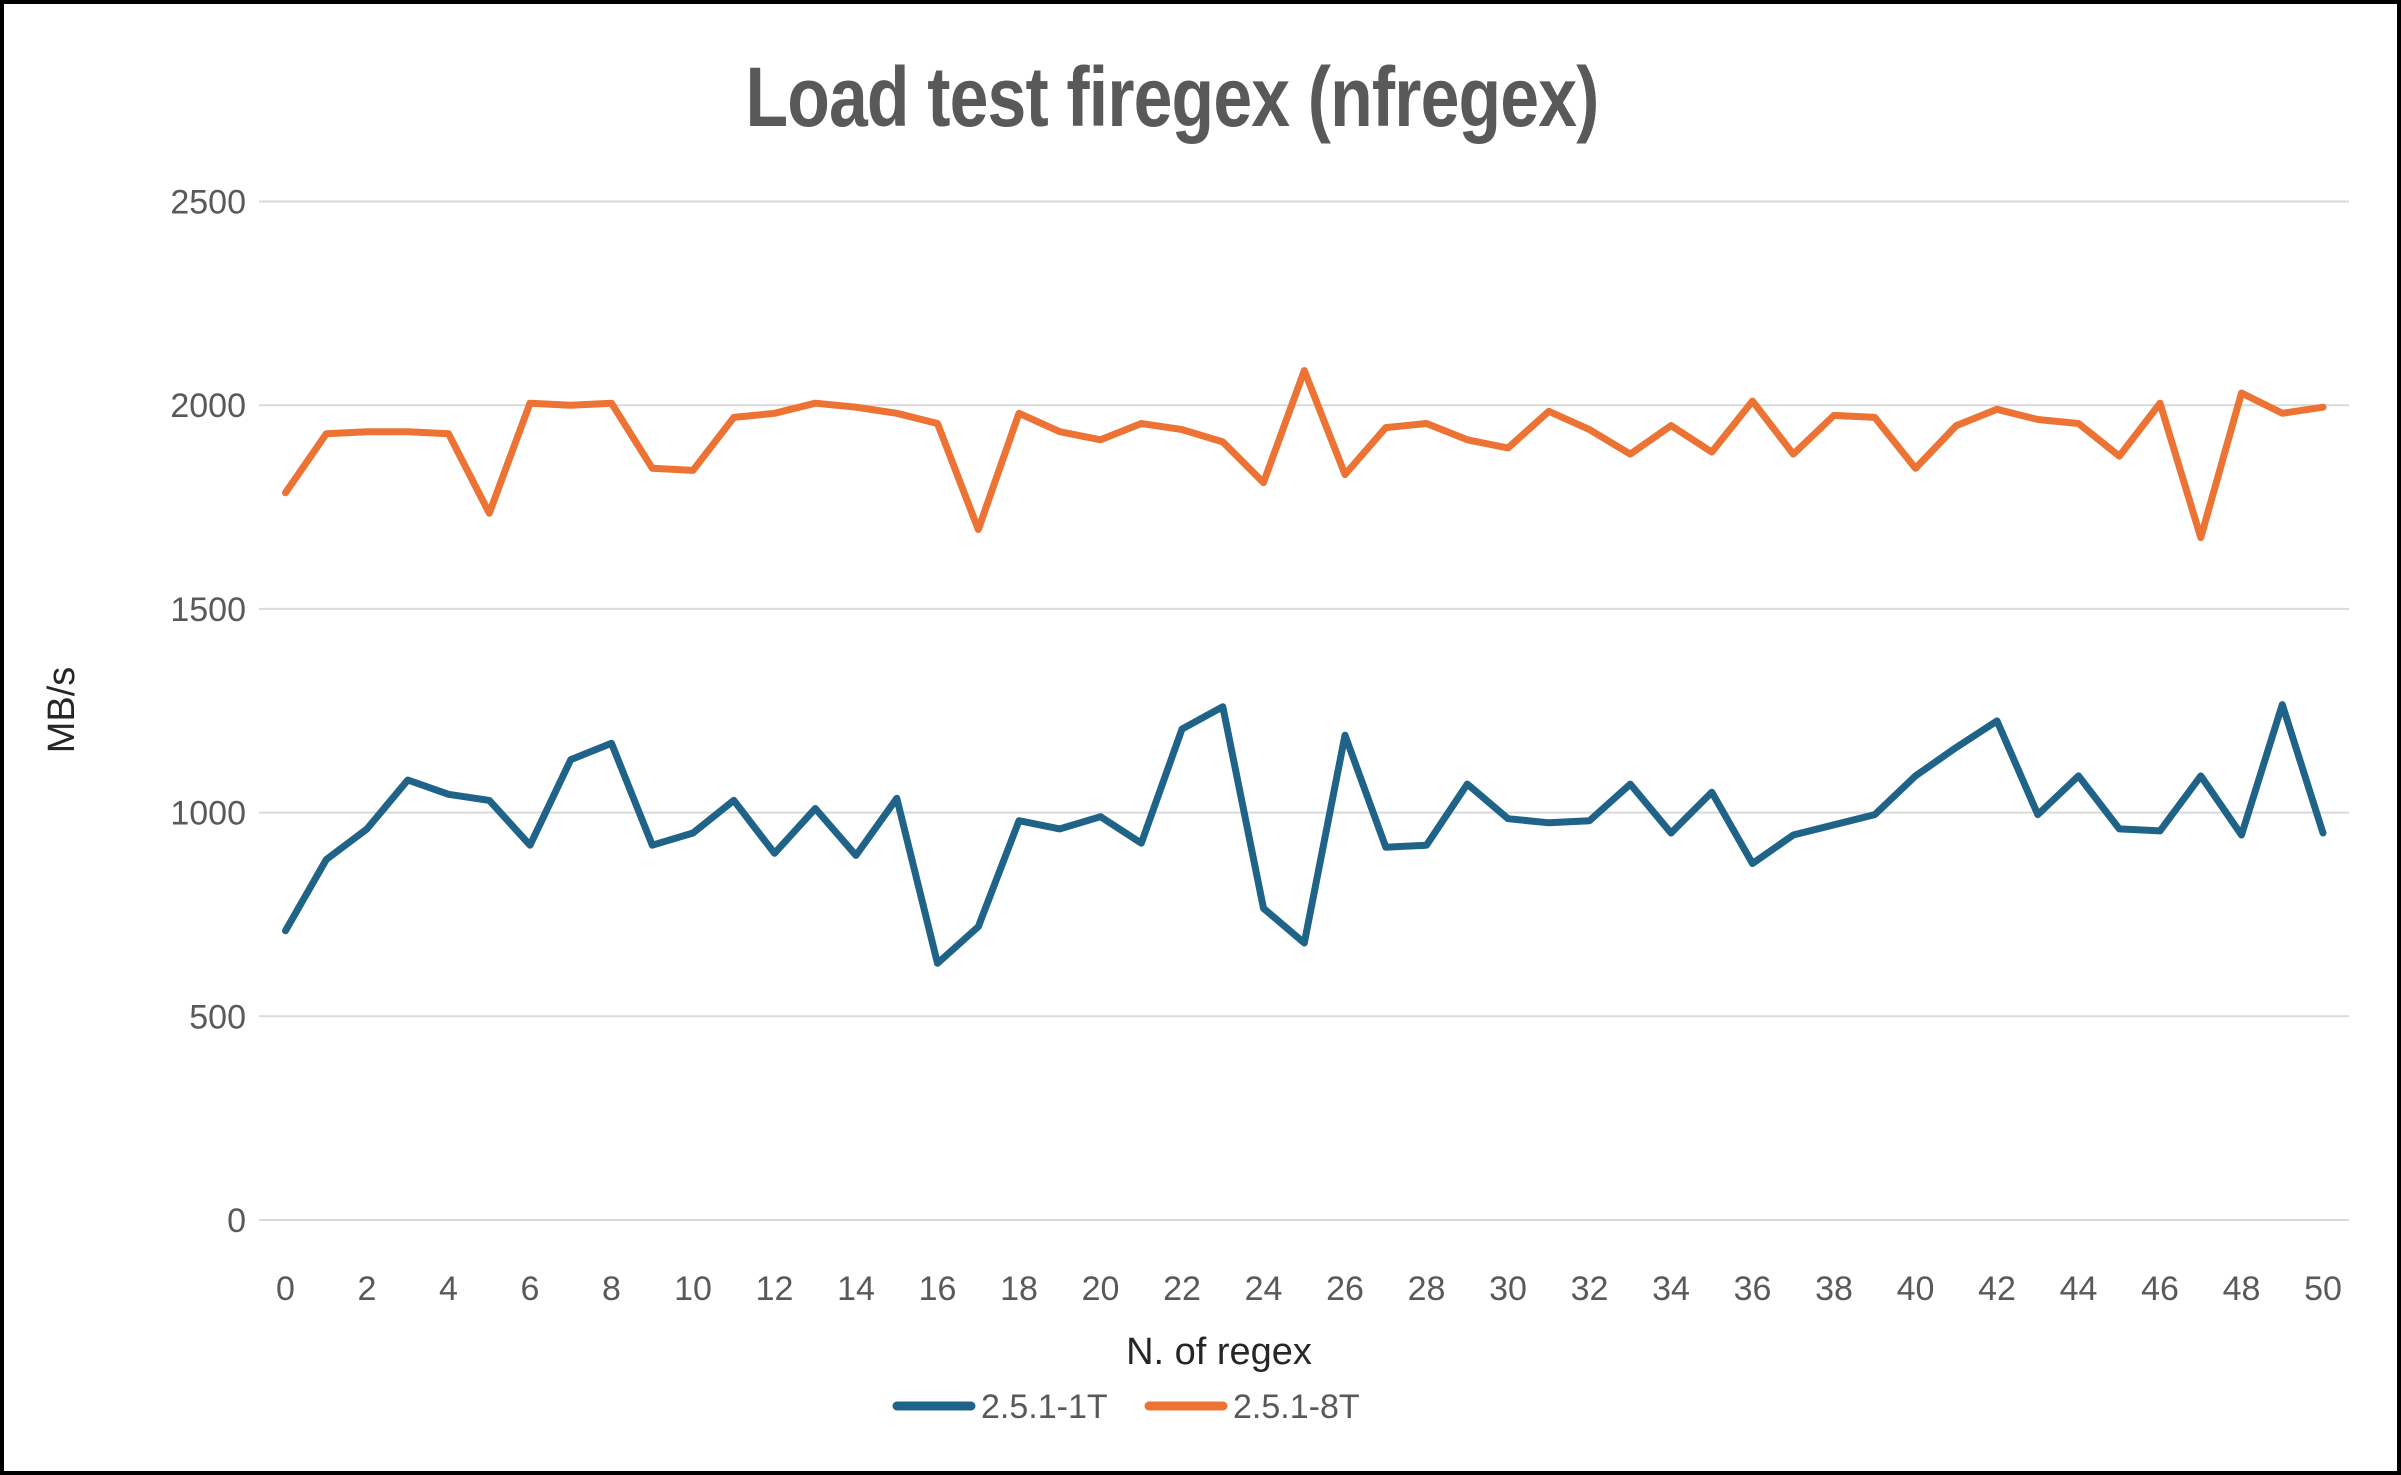 The image size is (2401, 1475). What do you see at coordinates (2242, 1289) in the screenshot?
I see `x-tick-label: 48` at bounding box center [2242, 1289].